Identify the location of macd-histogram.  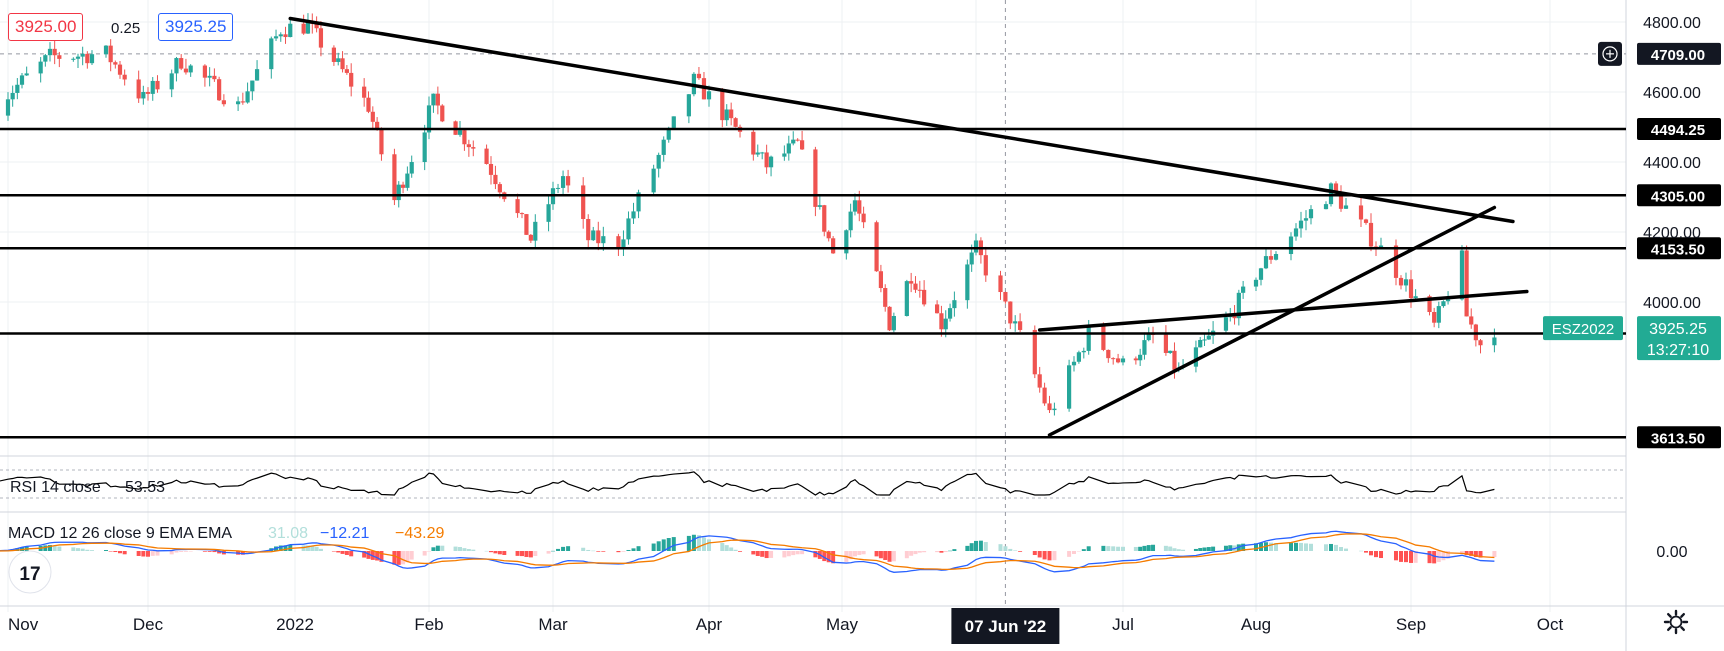
(751, 549).